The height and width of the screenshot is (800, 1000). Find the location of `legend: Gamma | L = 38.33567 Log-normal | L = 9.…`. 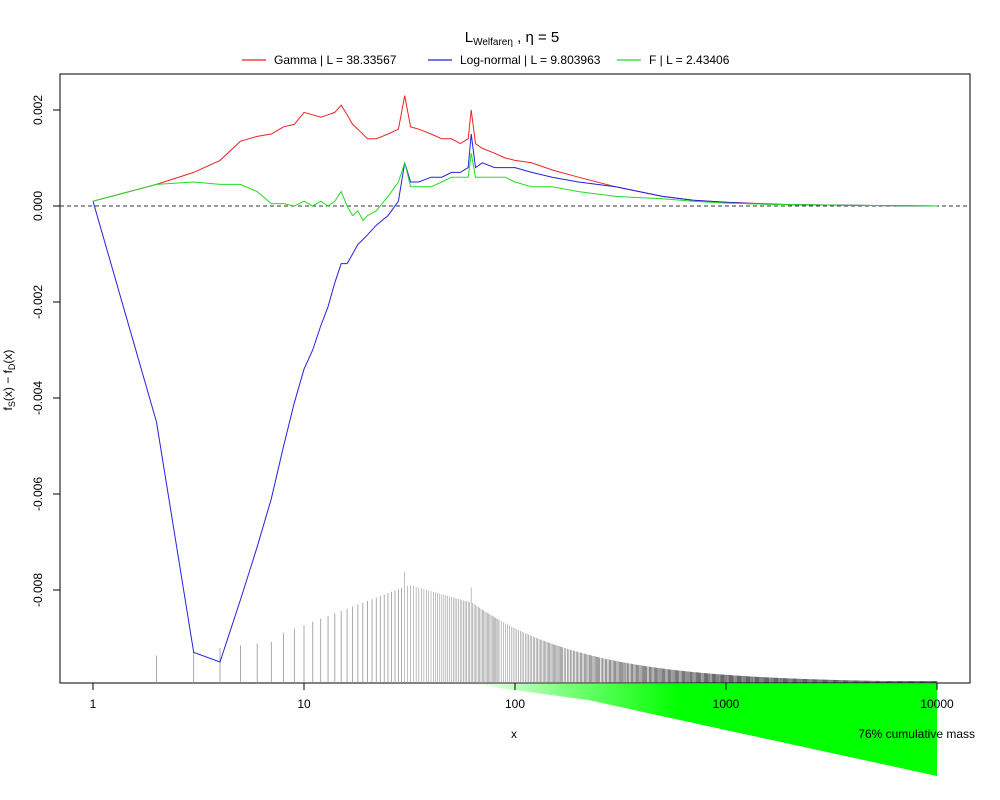

legend: Gamma | L = 38.33567 Log-normal | L = 9.… is located at coordinates (486, 60).